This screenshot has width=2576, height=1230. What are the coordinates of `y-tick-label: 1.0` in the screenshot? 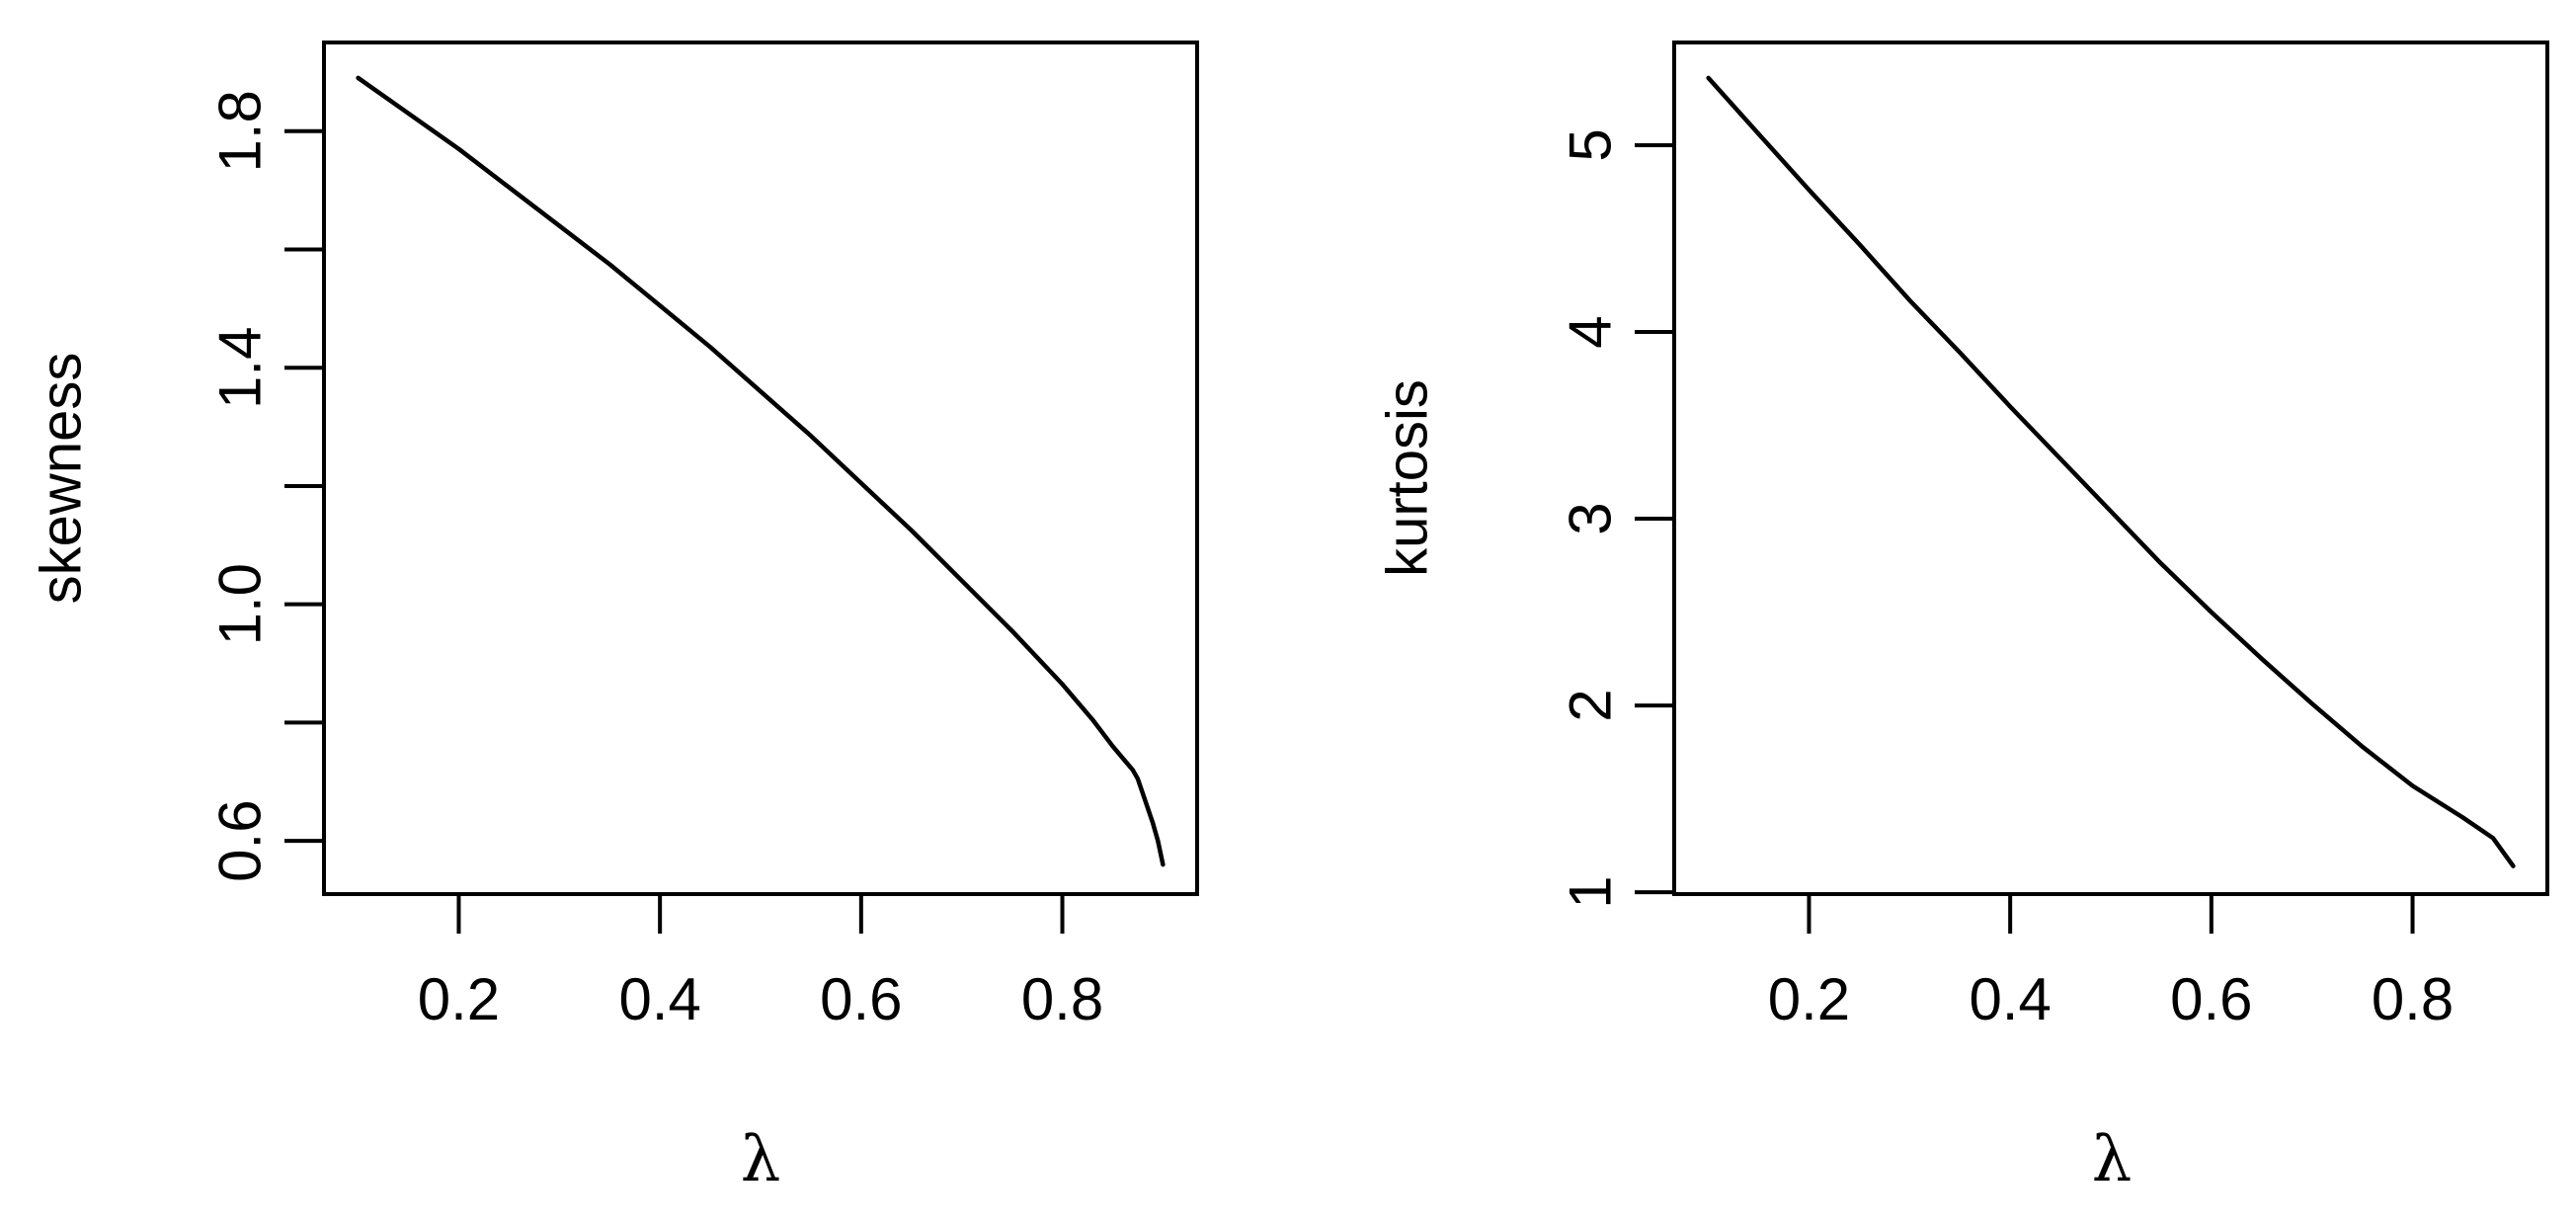 It's located at (240, 604).